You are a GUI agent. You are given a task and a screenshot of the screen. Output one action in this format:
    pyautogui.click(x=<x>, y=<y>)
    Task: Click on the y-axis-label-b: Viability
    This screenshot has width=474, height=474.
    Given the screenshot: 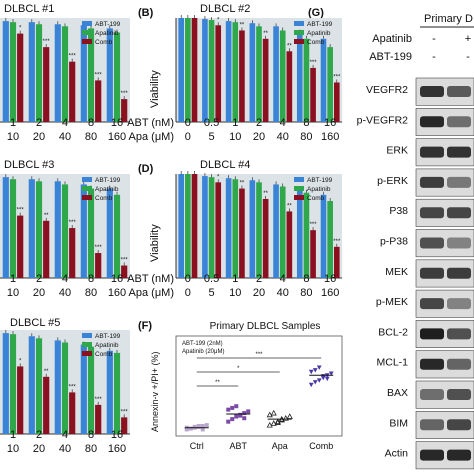 What is the action you would take?
    pyautogui.click(x=155, y=89)
    